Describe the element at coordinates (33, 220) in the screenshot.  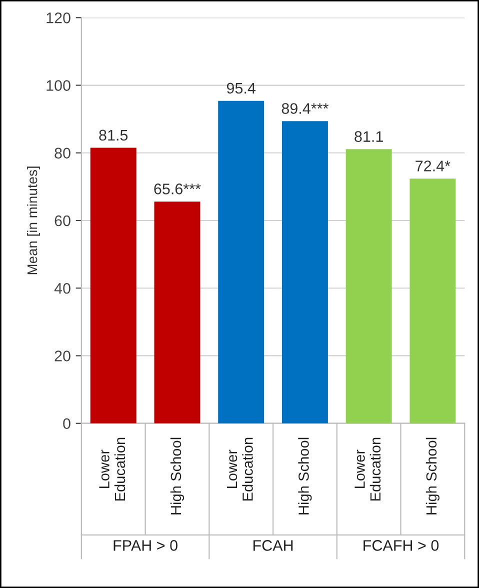
I see `y-axis-title: Mean [in minutes]` at that location.